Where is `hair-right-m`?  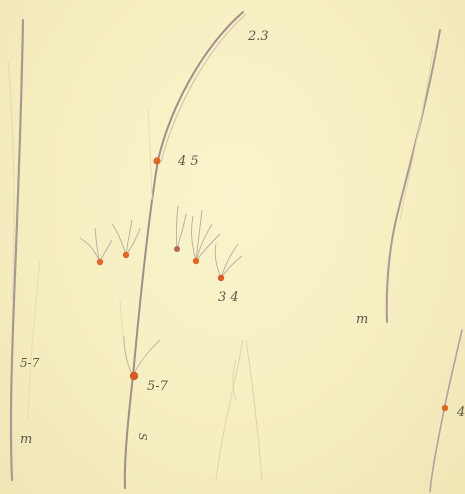
hair-right-m is located at coordinates (413, 176).